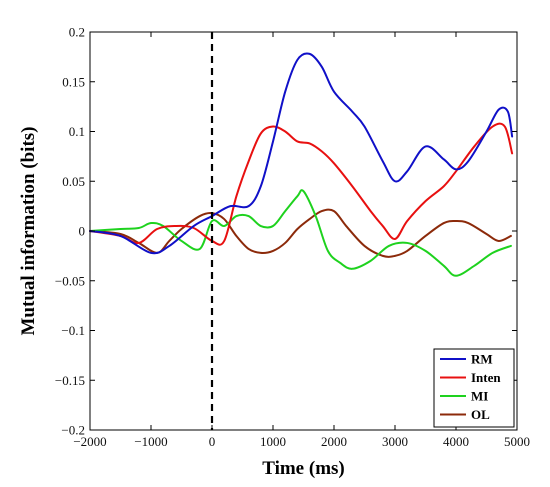 This screenshot has height=487, width=550. I want to click on y-axis-title: Mutual information (bits), so click(28, 231).